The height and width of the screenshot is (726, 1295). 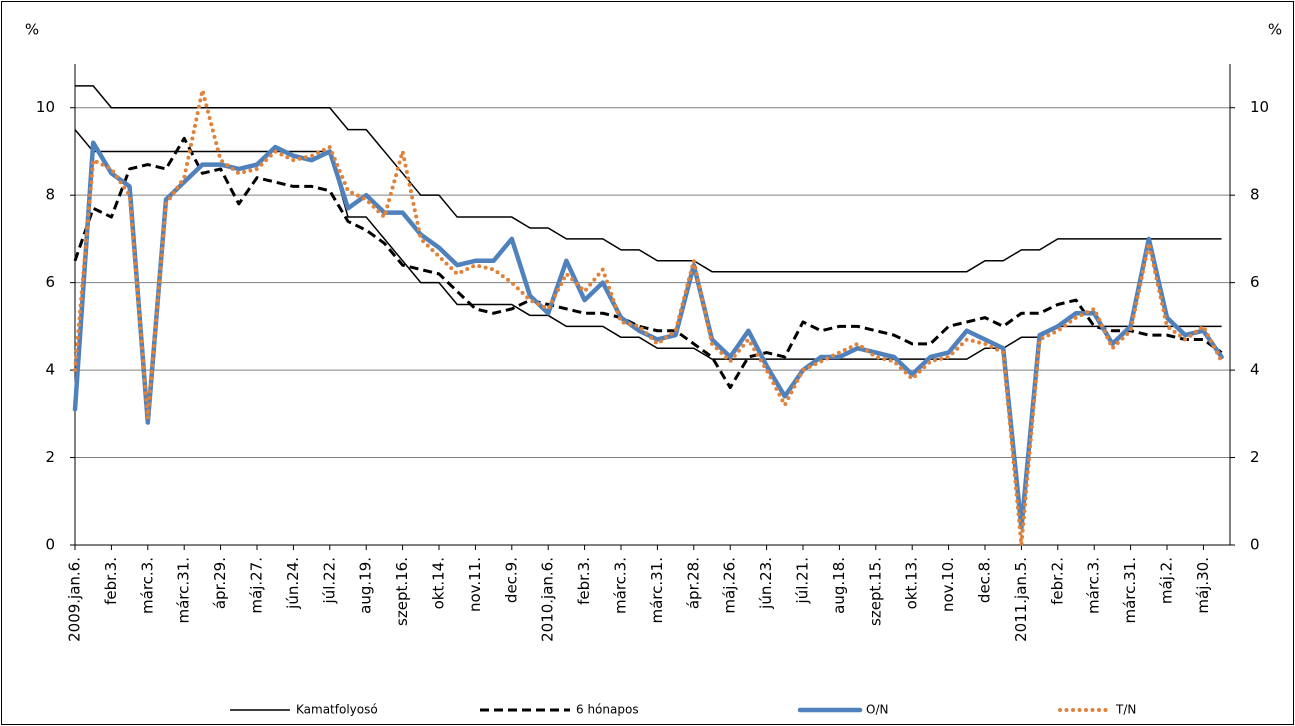 What do you see at coordinates (803, 580) in the screenshot?
I see `x-tick-label: júl.21.` at bounding box center [803, 580].